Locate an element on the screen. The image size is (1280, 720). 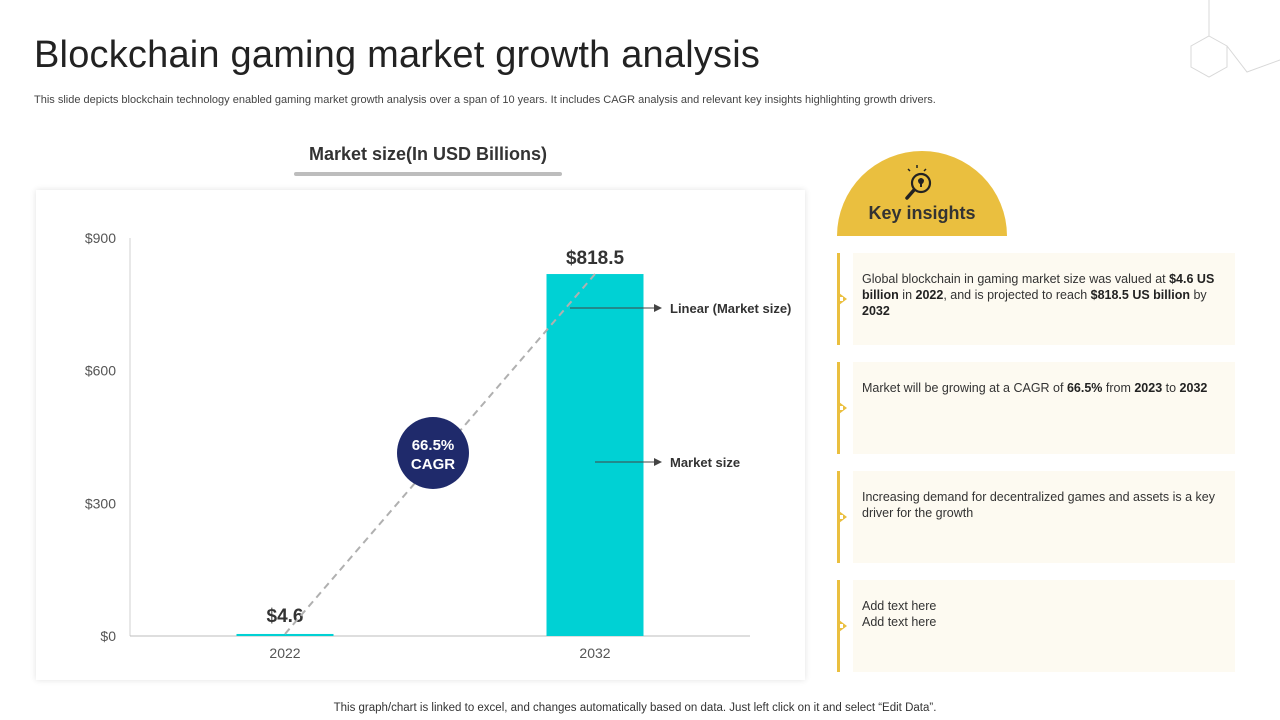
chart-title-underline is located at coordinates (428, 174).